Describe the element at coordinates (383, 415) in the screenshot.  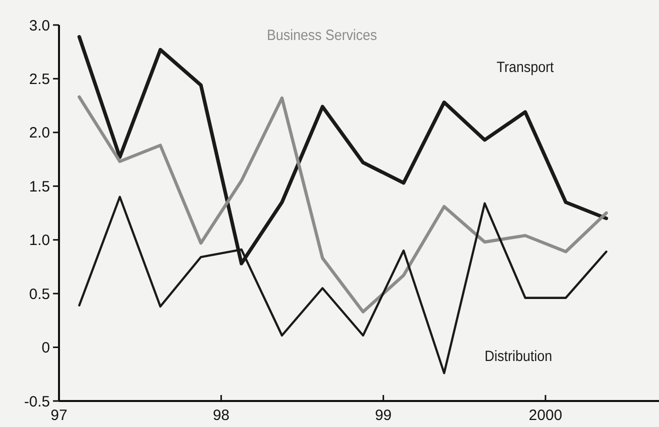
I see `x-tick-label: 99` at that location.